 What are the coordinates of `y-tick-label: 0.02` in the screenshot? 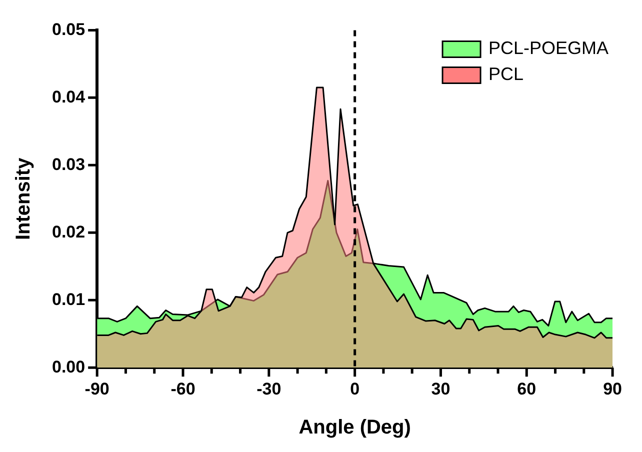 It's located at (69, 232).